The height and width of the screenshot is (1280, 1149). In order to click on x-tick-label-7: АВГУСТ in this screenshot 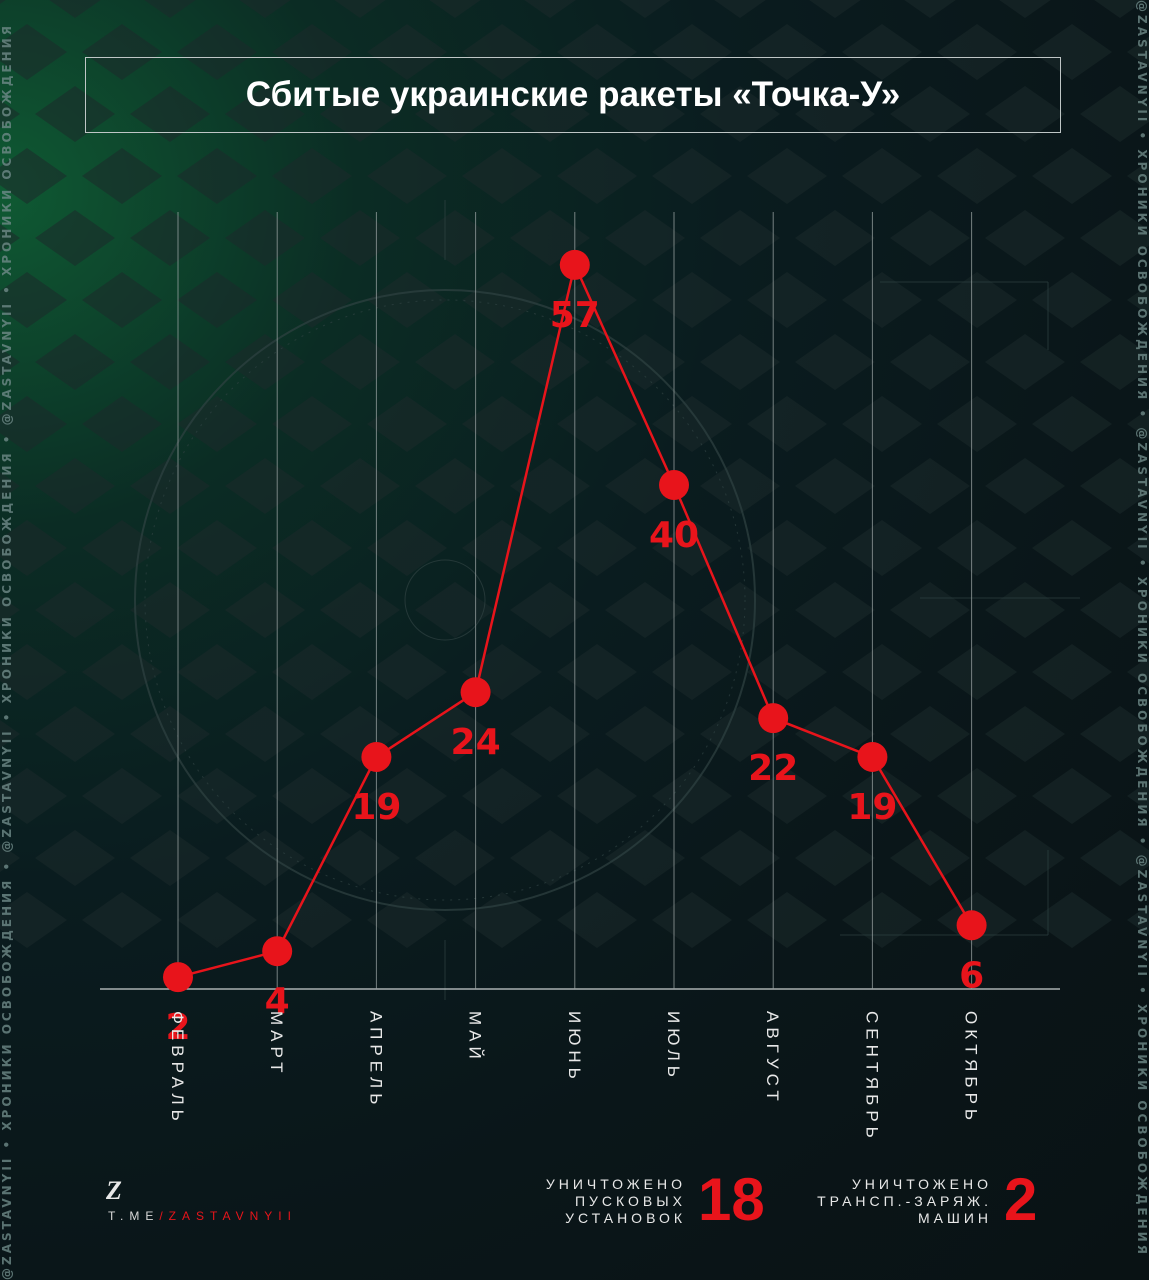, I will do `click(772, 1058)`.